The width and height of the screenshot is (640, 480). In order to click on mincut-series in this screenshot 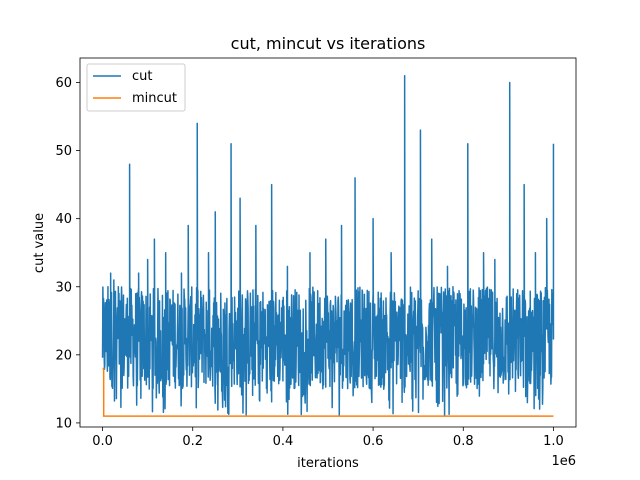, I will do `click(328, 392)`.